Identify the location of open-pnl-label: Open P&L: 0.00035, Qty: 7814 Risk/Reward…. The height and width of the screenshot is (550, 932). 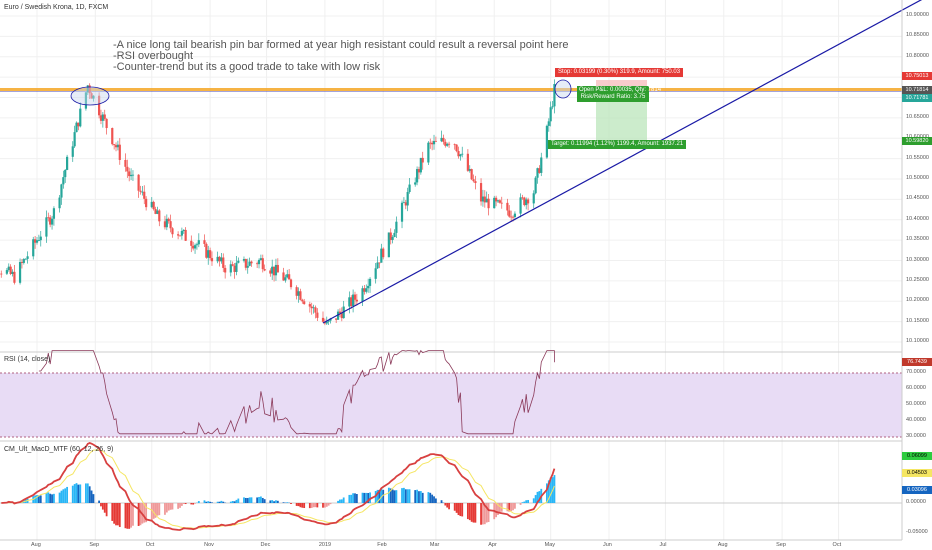
(619, 94).